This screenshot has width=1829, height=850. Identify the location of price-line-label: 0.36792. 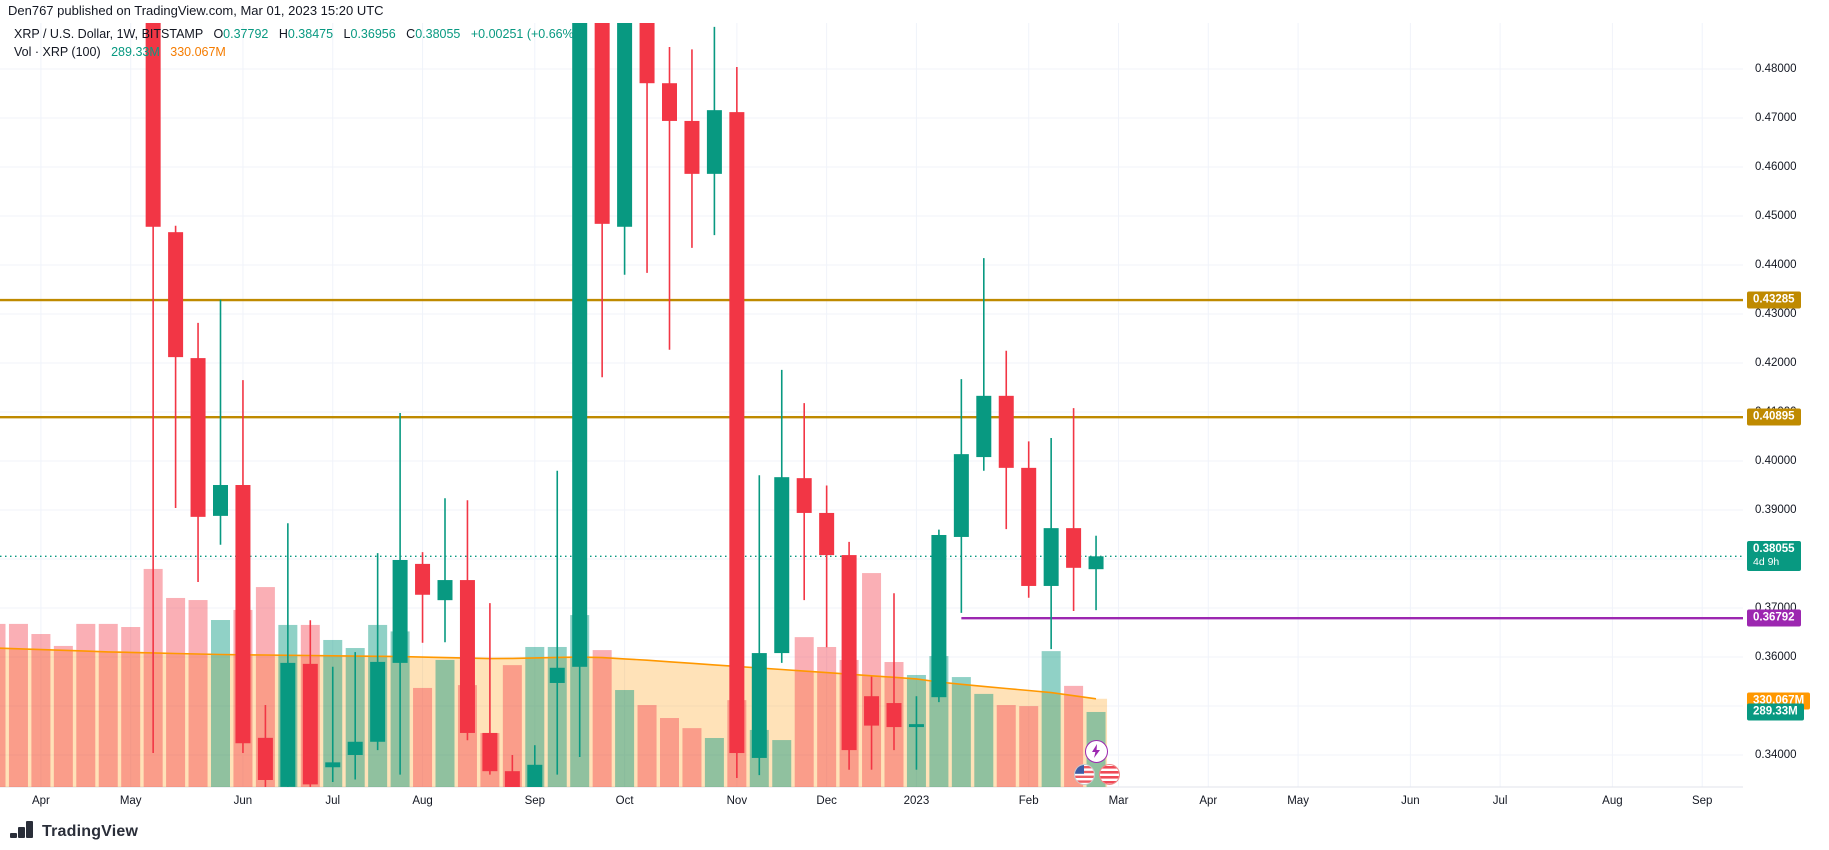
(1774, 618).